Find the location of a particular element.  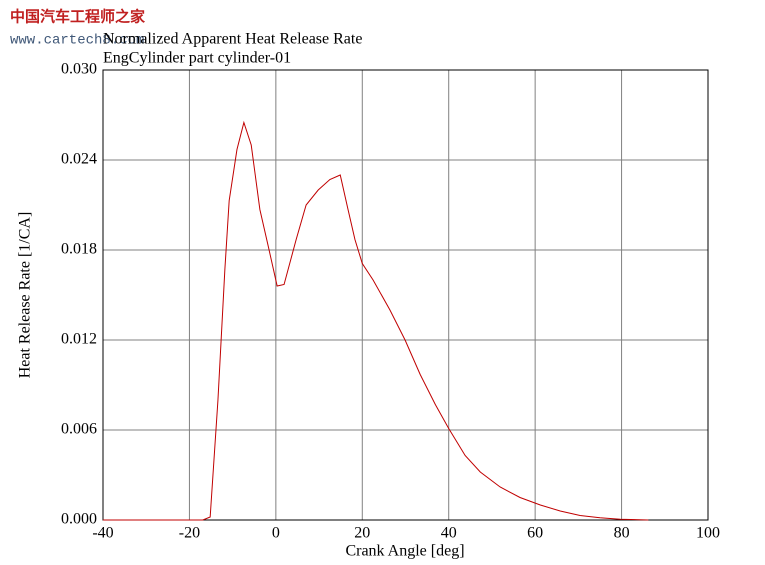

x-tick-label: -20 is located at coordinates (189, 533).